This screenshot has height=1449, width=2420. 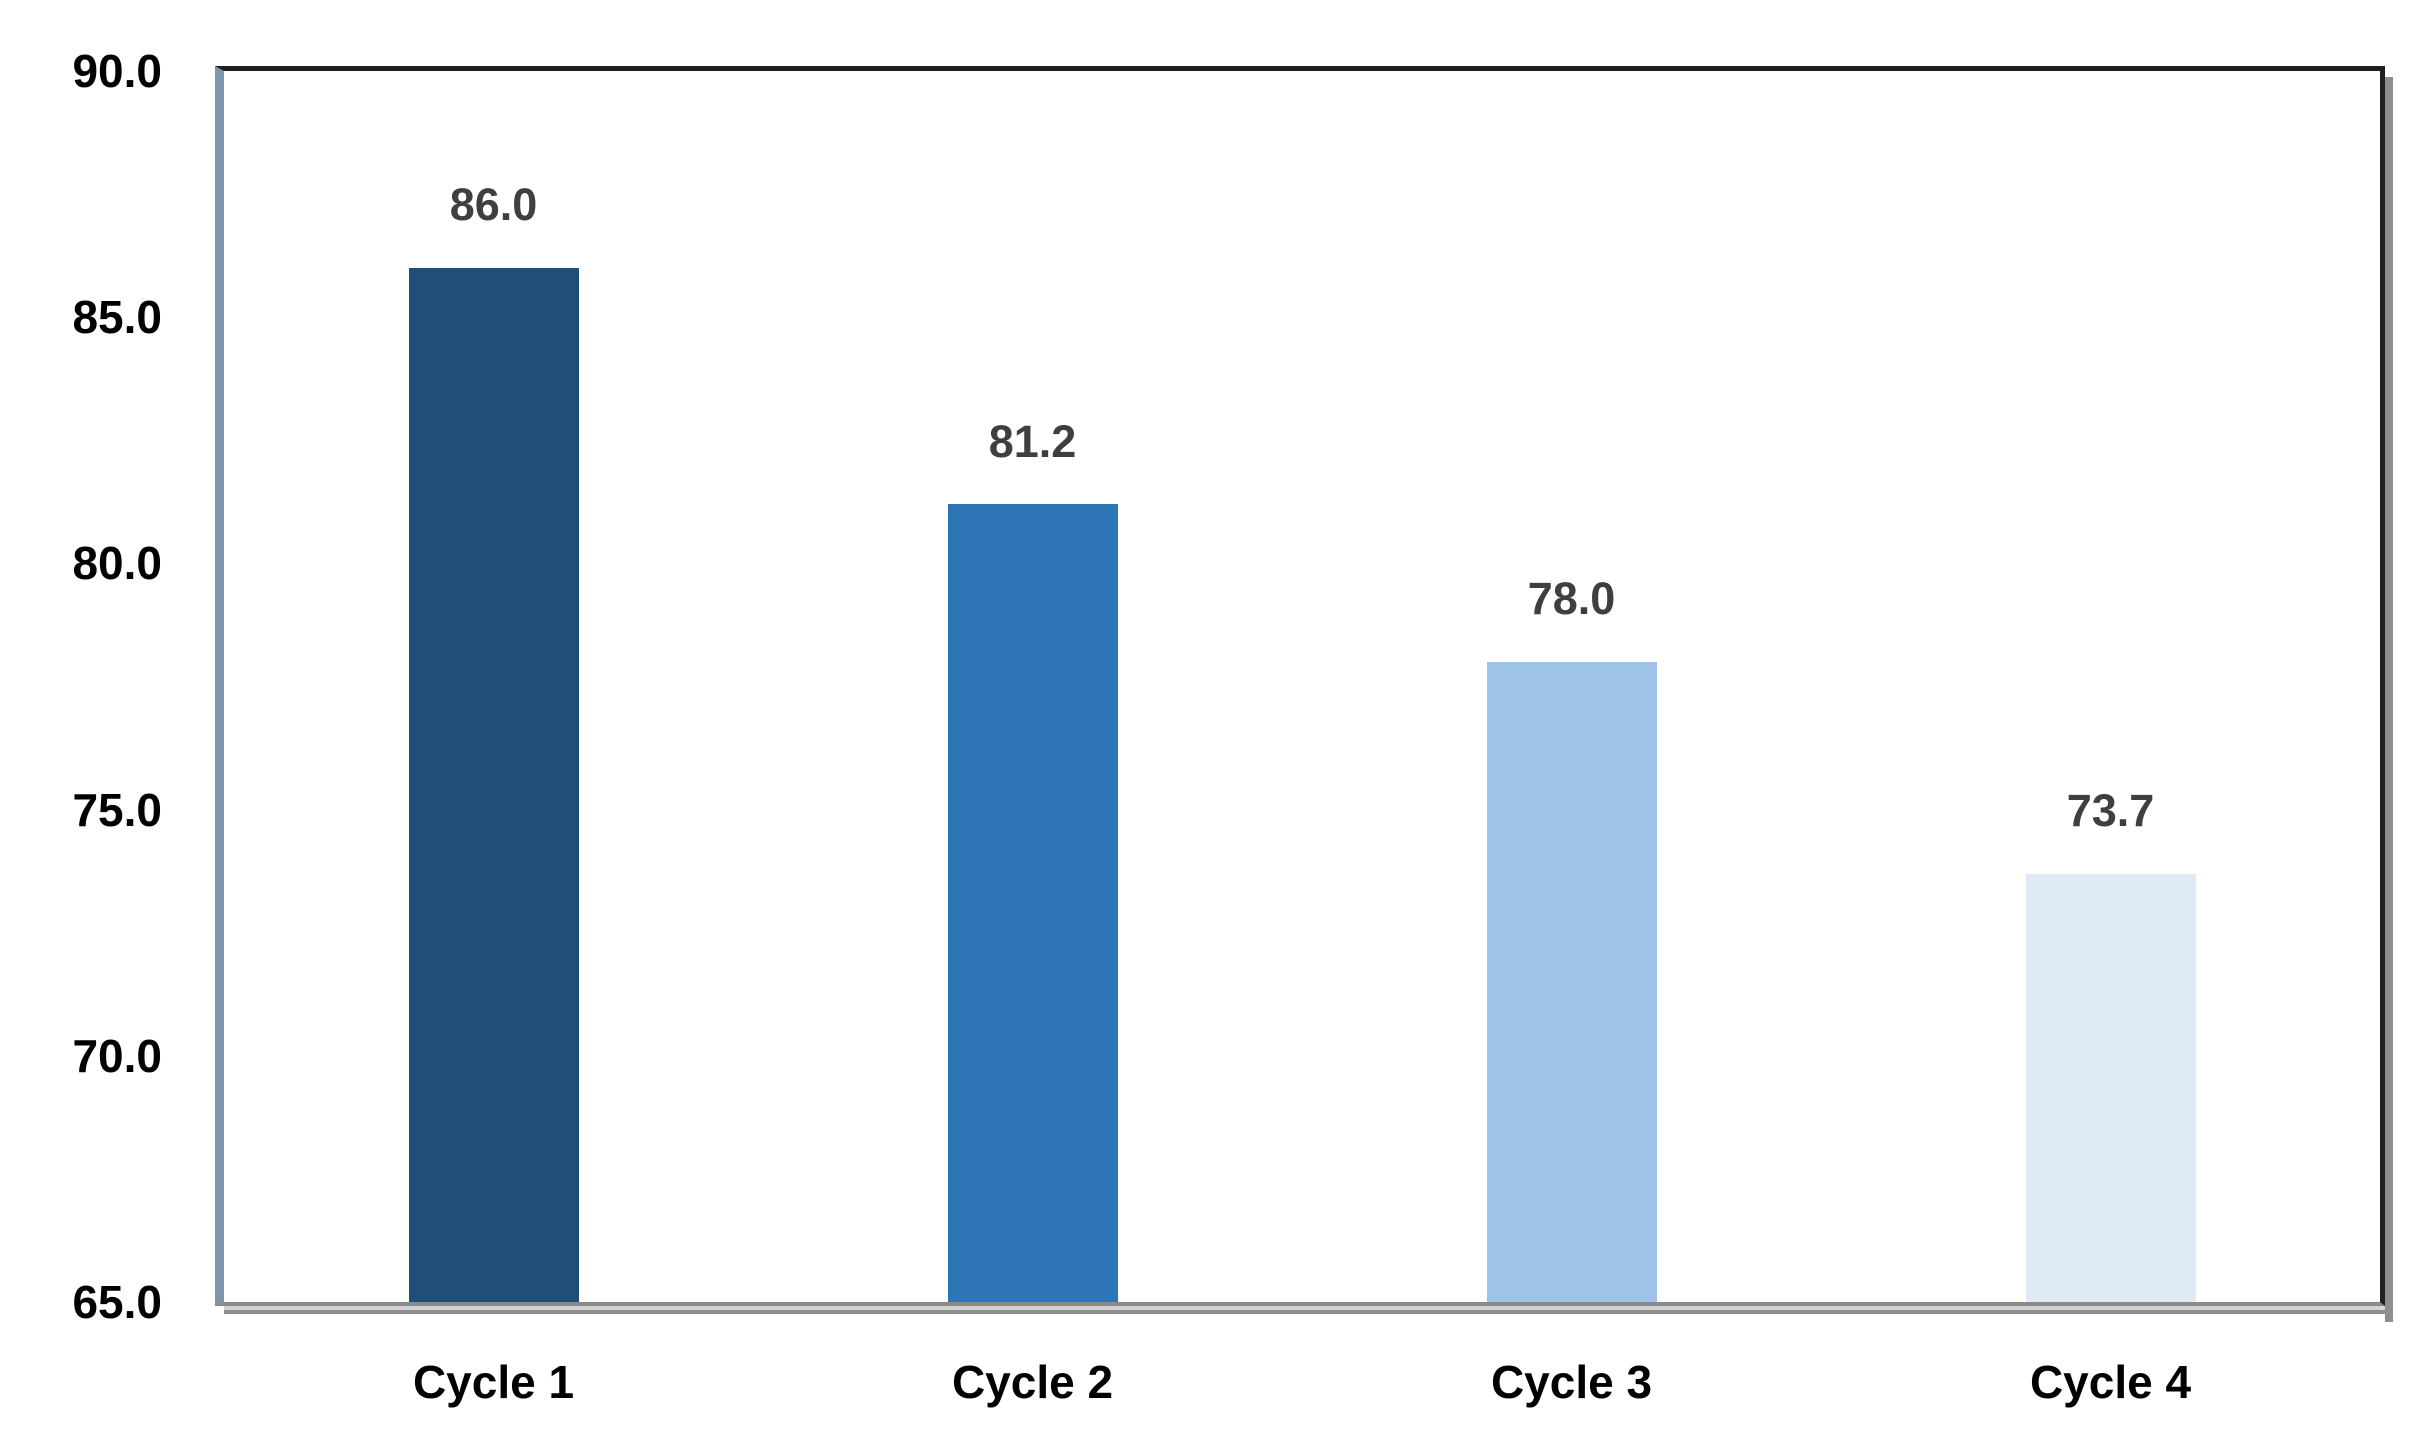 I want to click on x-axis-label-cycle-4: Cycle 4, so click(x=2110, y=1382).